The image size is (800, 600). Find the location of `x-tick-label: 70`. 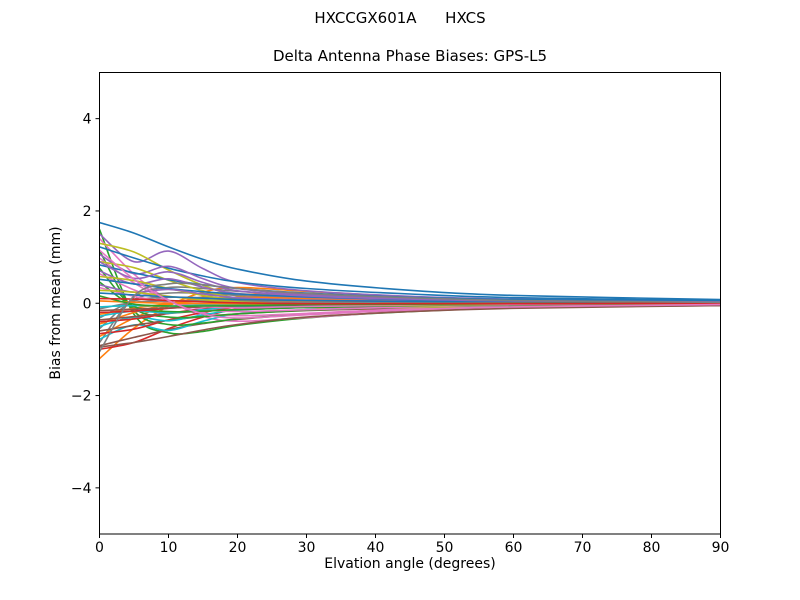

x-tick-label: 70 is located at coordinates (583, 548).